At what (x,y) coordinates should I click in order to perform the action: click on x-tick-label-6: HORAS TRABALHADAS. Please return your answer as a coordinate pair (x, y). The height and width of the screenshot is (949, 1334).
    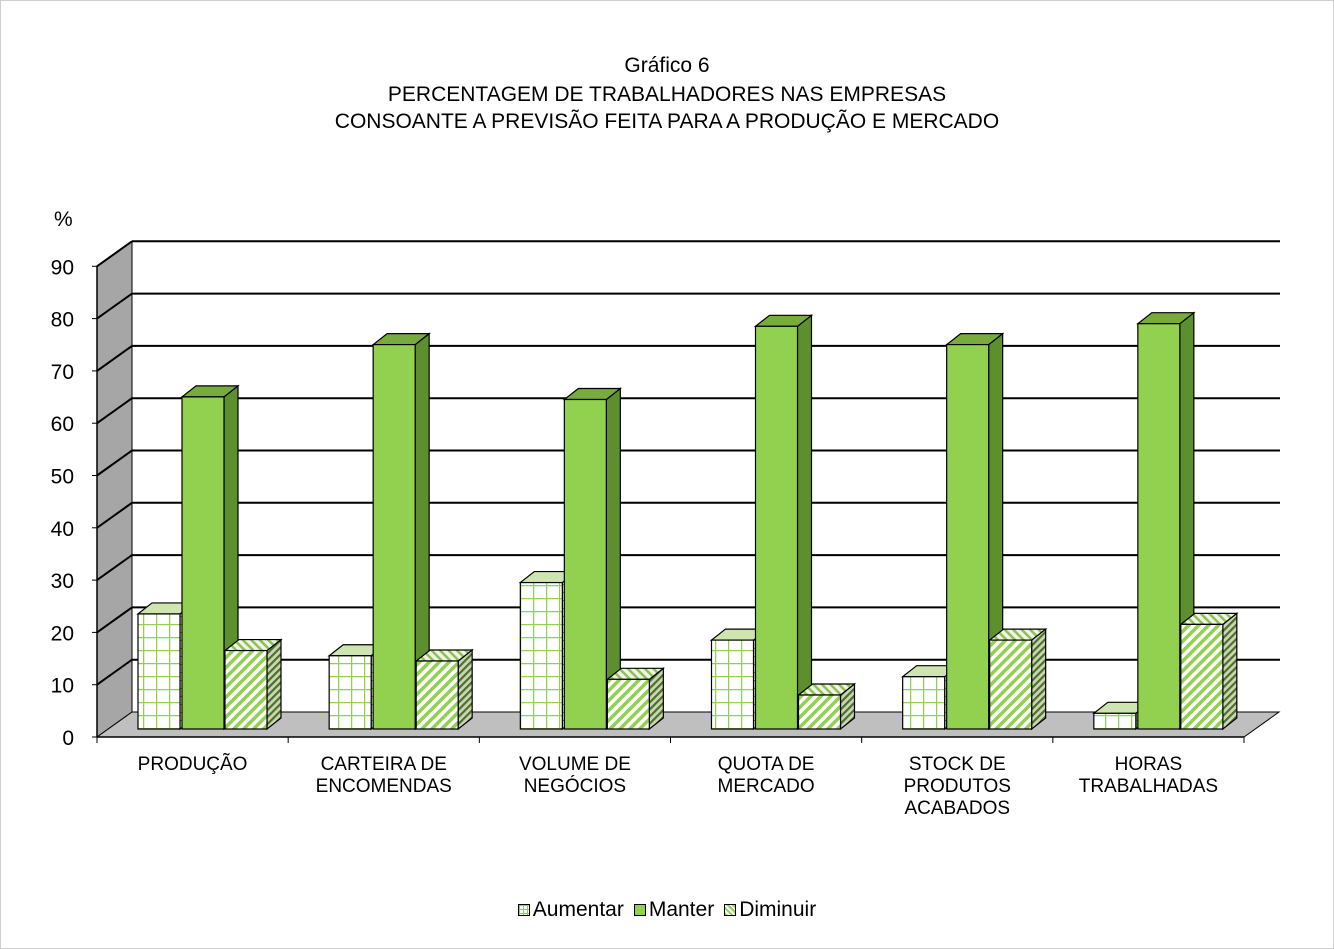
    Looking at the image, I should click on (1148, 775).